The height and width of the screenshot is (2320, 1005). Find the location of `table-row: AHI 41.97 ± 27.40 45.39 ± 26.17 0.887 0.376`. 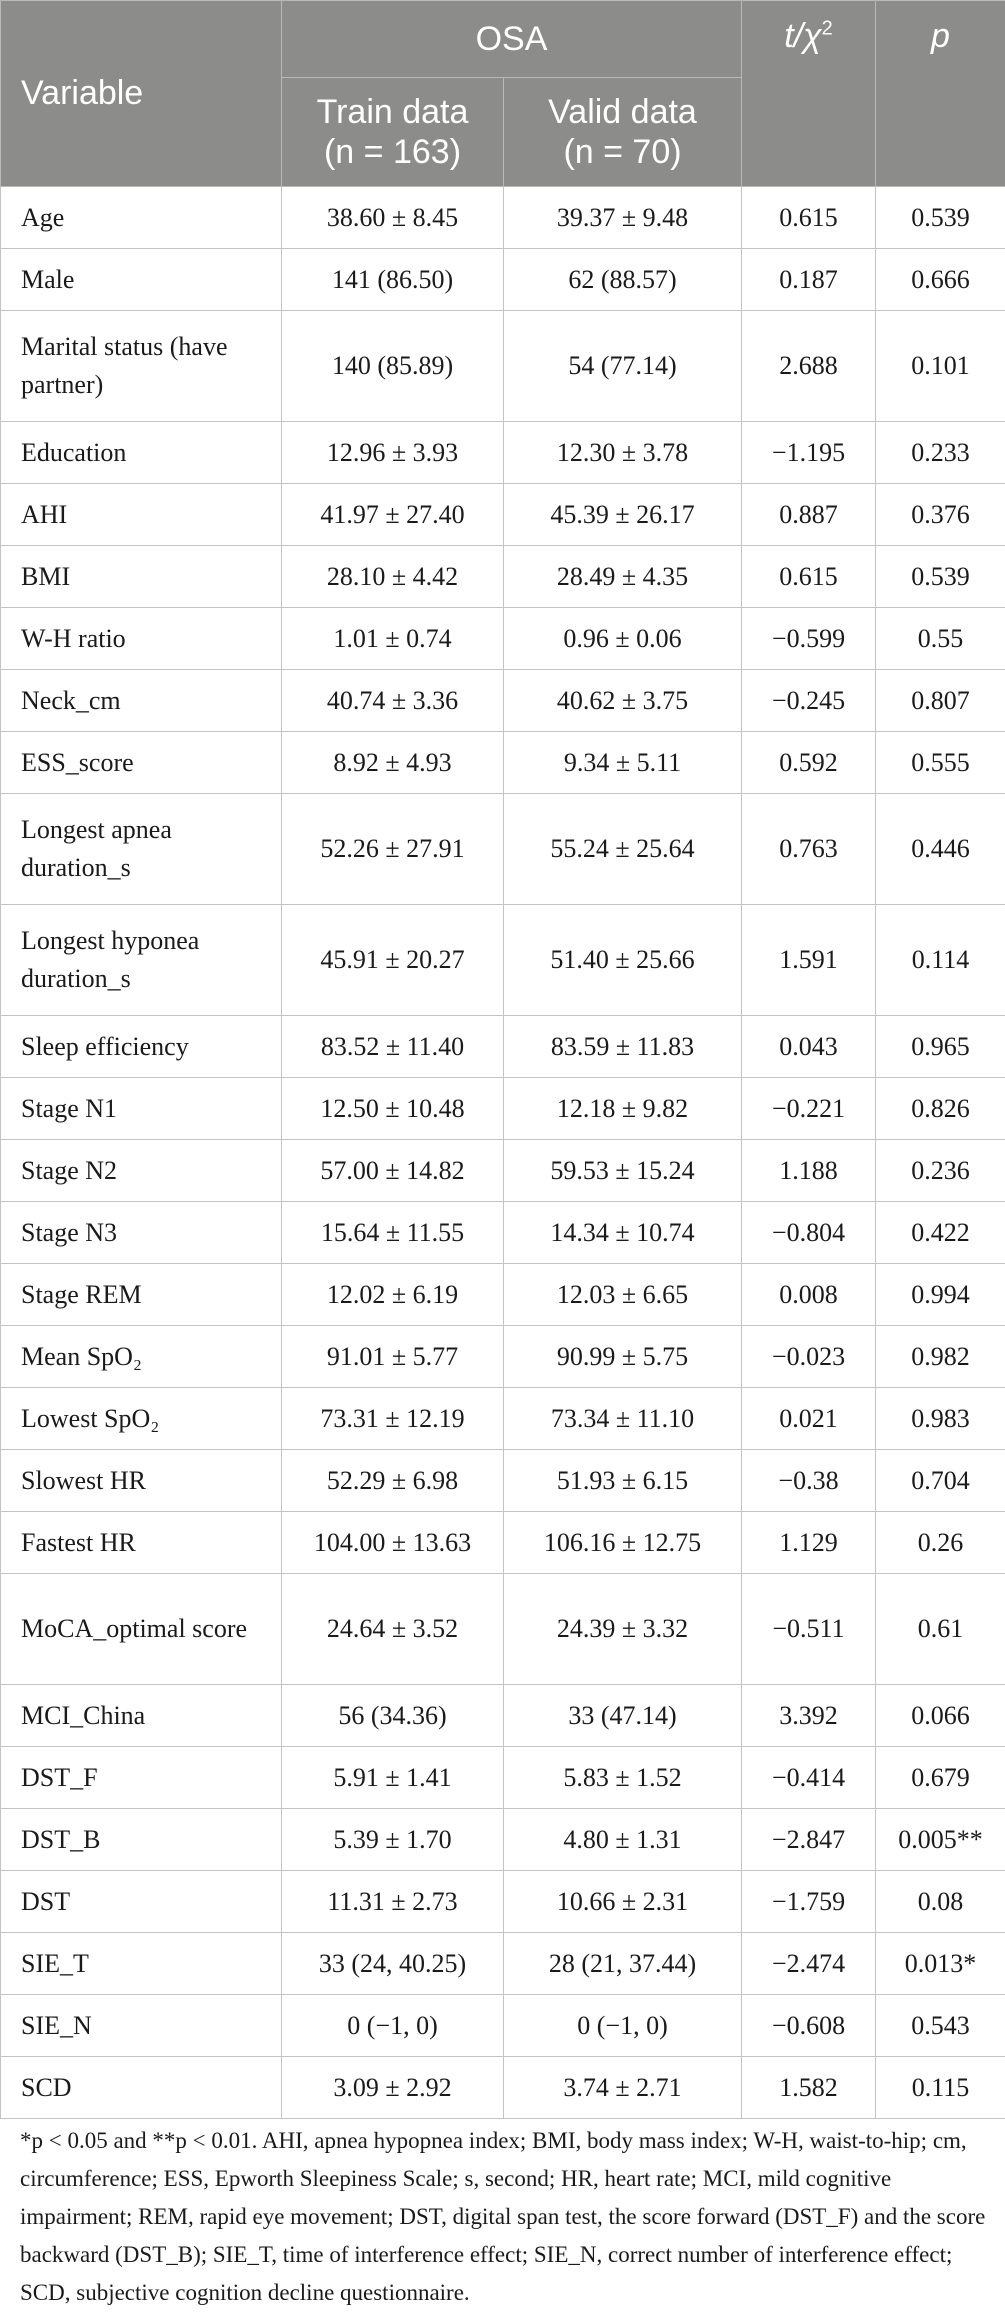

table-row: AHI 41.97 ± 27.40 45.39 ± 26.17 0.887 0.376 is located at coordinates (502, 514).